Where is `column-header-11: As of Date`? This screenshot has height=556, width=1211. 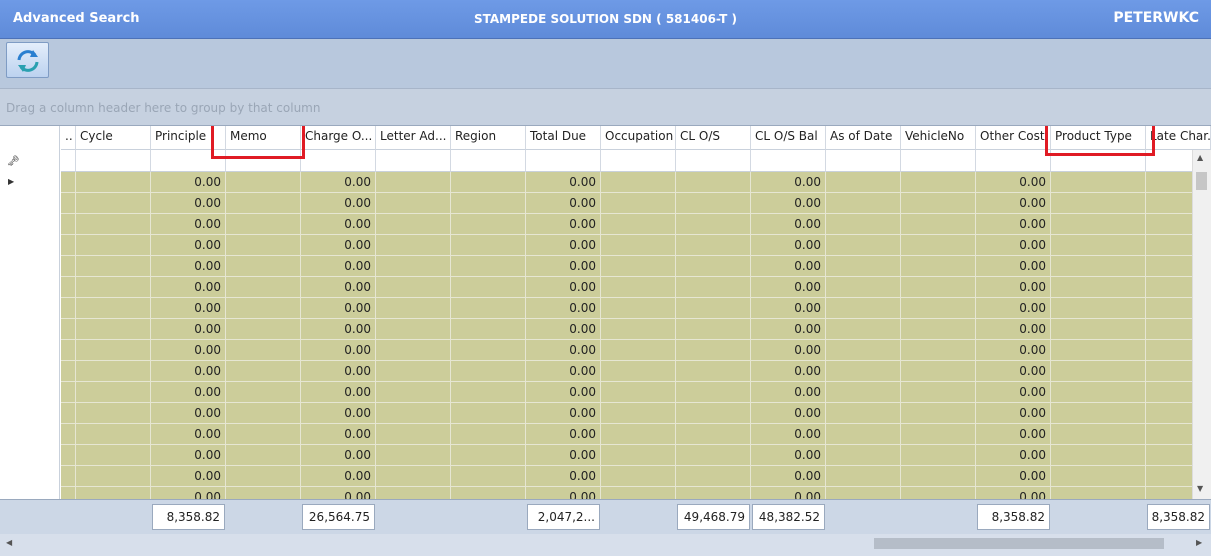 column-header-11: As of Date is located at coordinates (863, 138).